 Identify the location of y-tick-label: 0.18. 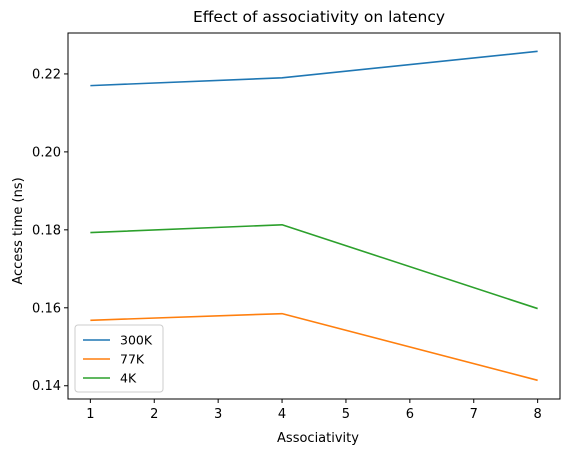
(46, 230).